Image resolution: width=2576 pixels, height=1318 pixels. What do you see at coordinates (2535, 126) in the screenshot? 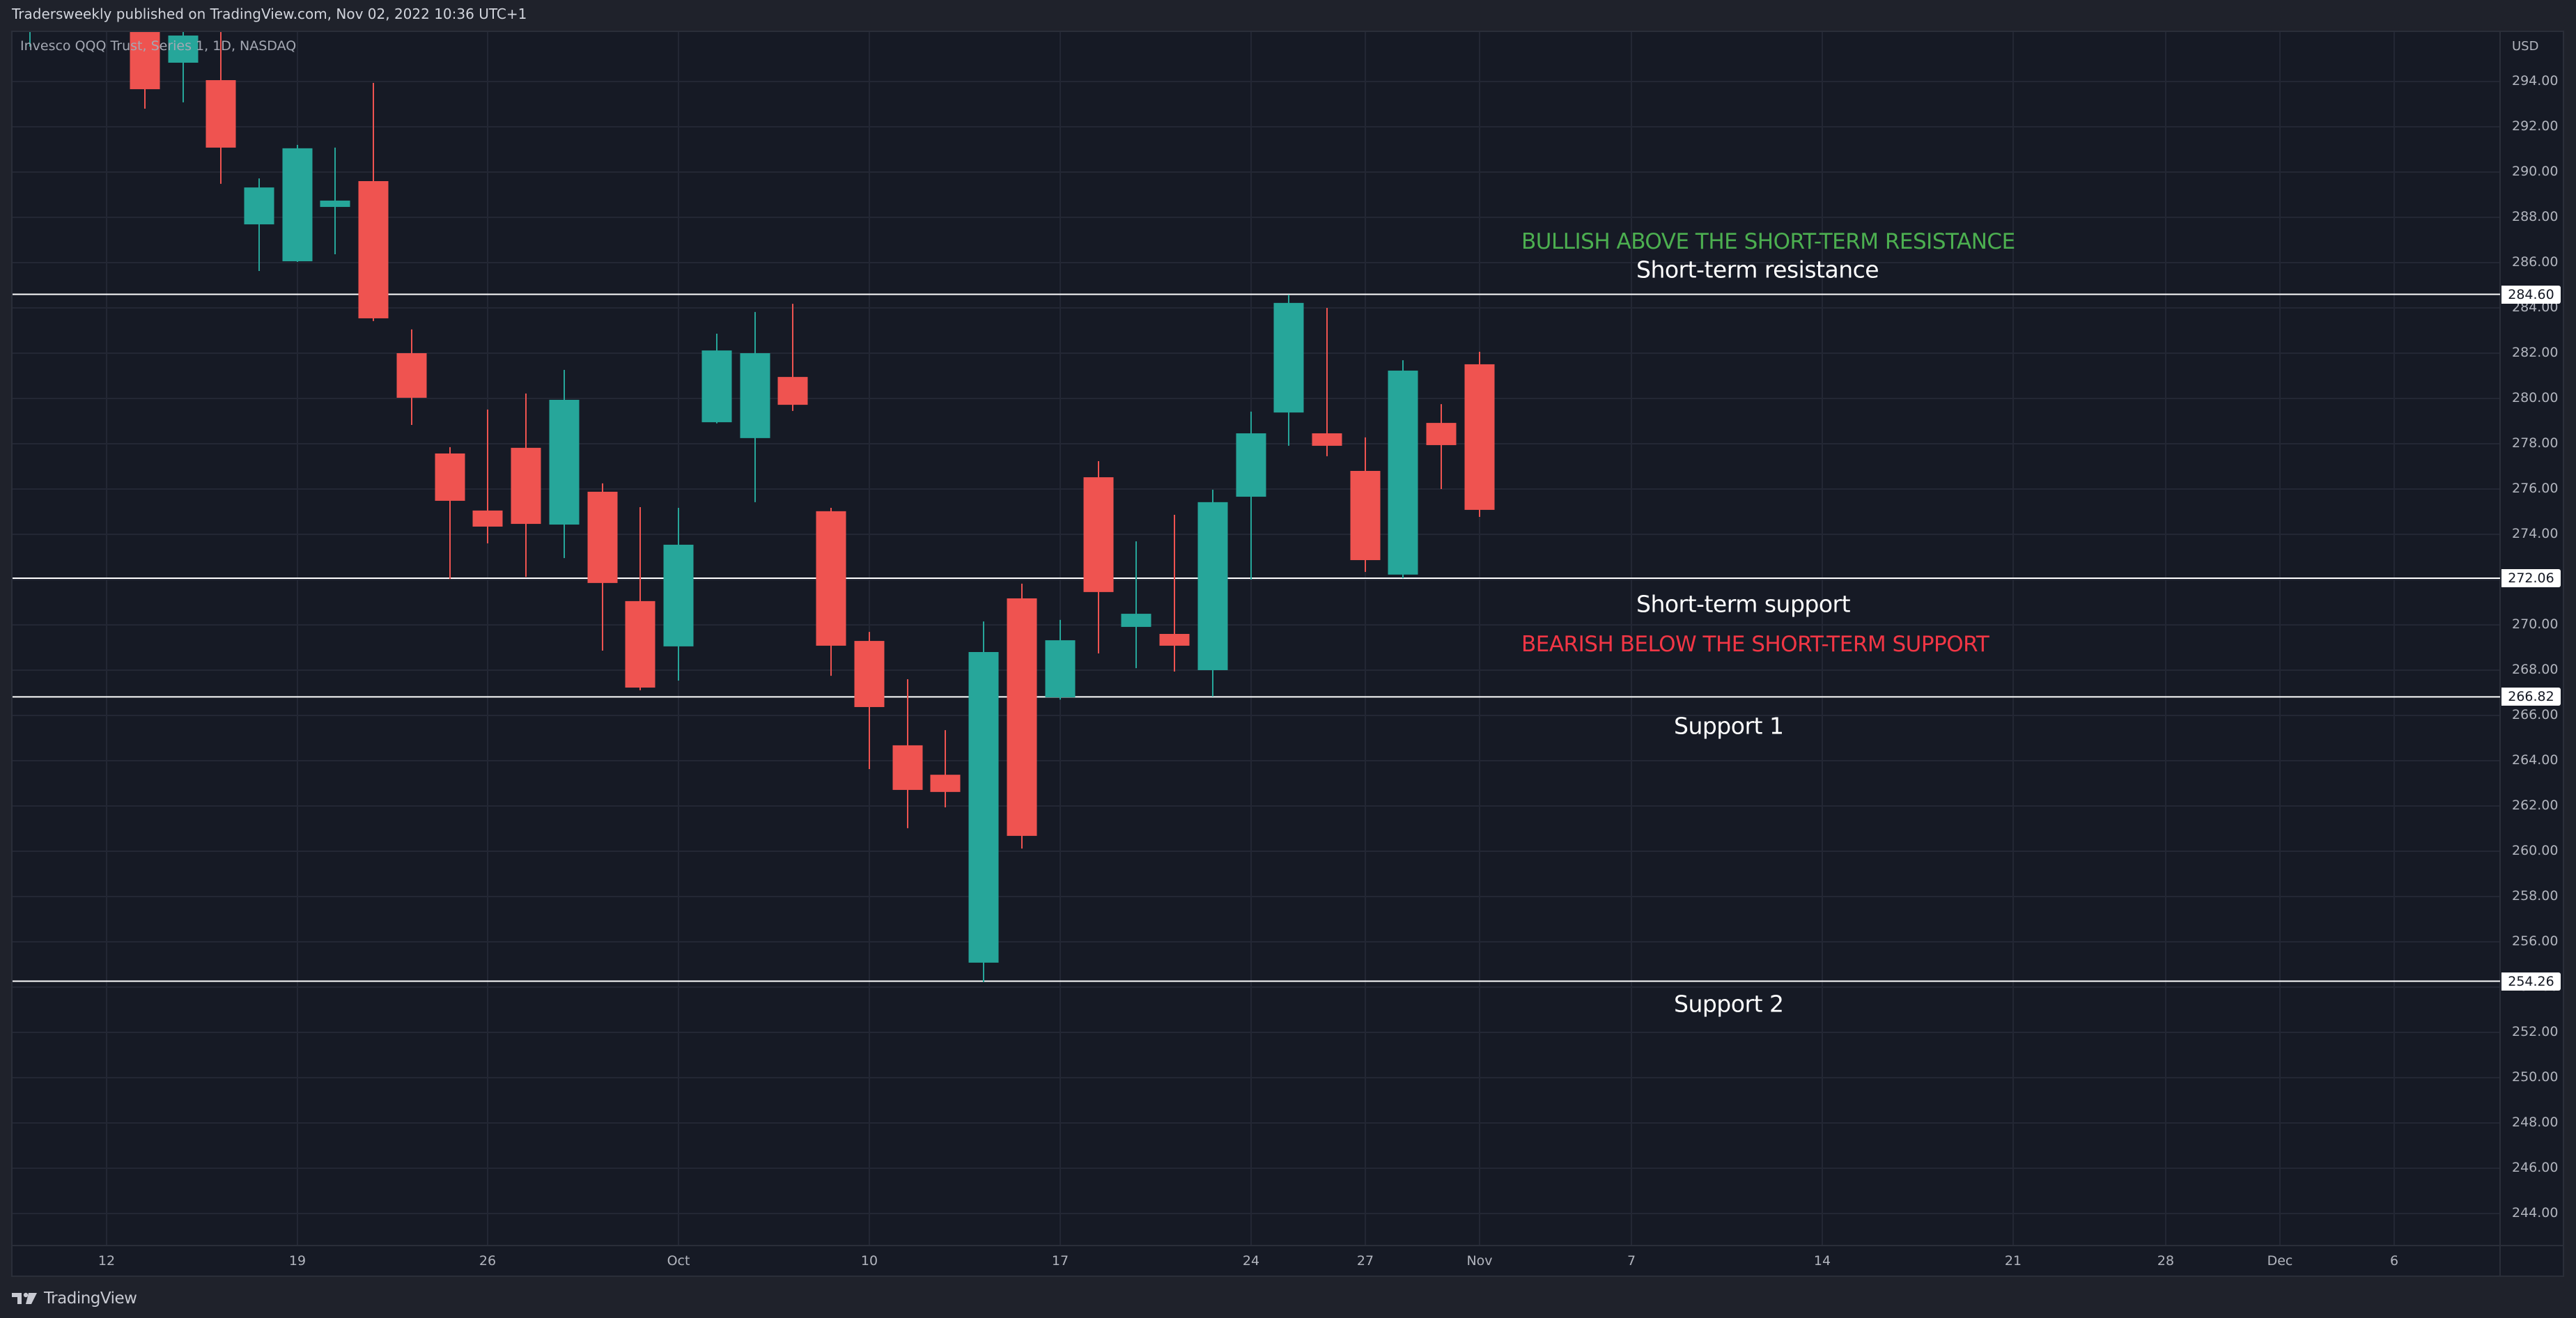
I see `price-tick-label: 292.00` at bounding box center [2535, 126].